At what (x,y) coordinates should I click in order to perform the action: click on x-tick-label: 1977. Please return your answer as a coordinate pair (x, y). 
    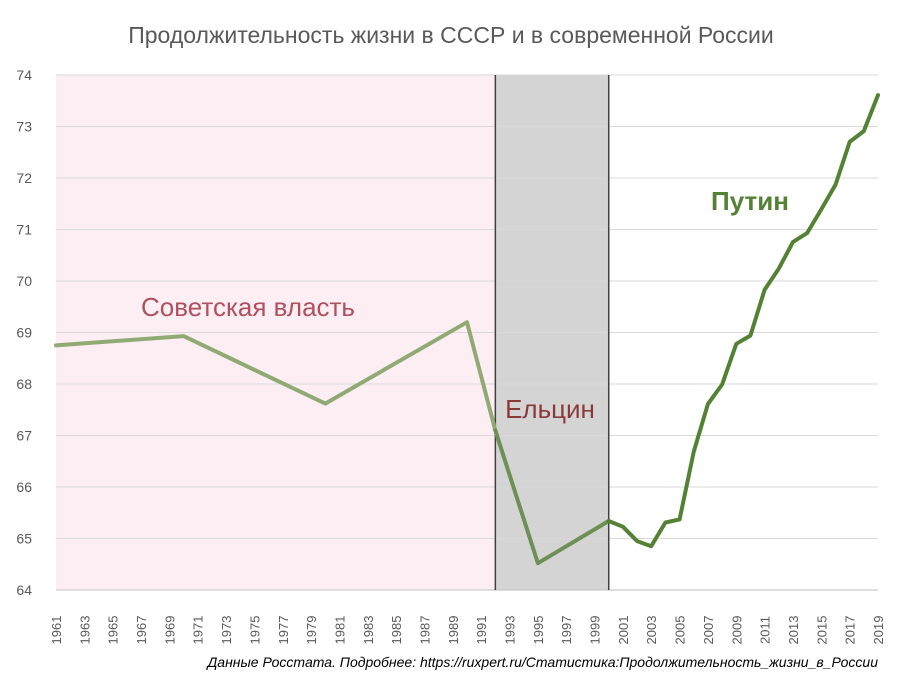
    Looking at the image, I should click on (283, 630).